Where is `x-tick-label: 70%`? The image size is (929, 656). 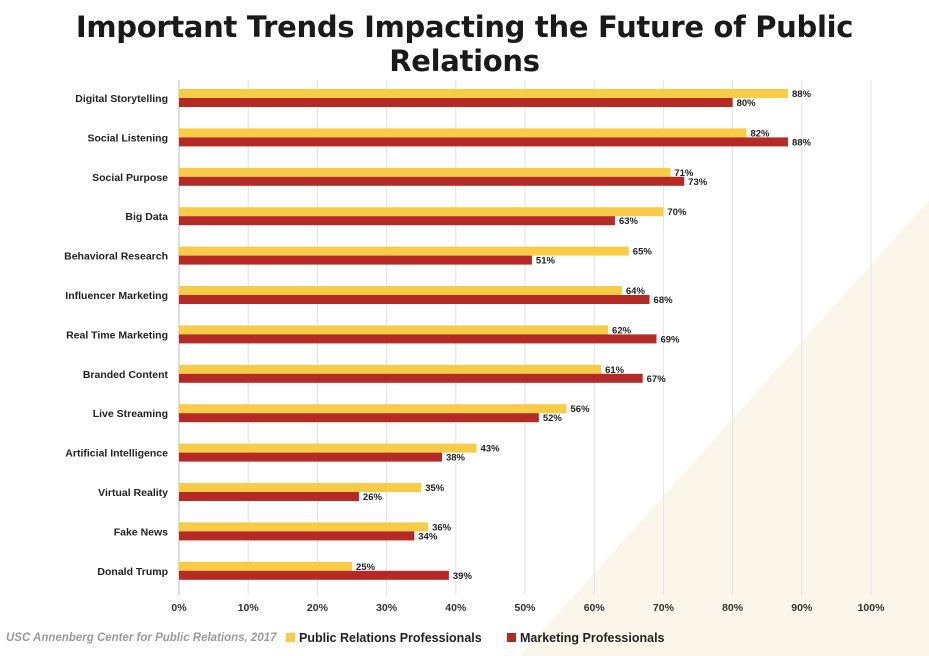 x-tick-label: 70% is located at coordinates (664, 608).